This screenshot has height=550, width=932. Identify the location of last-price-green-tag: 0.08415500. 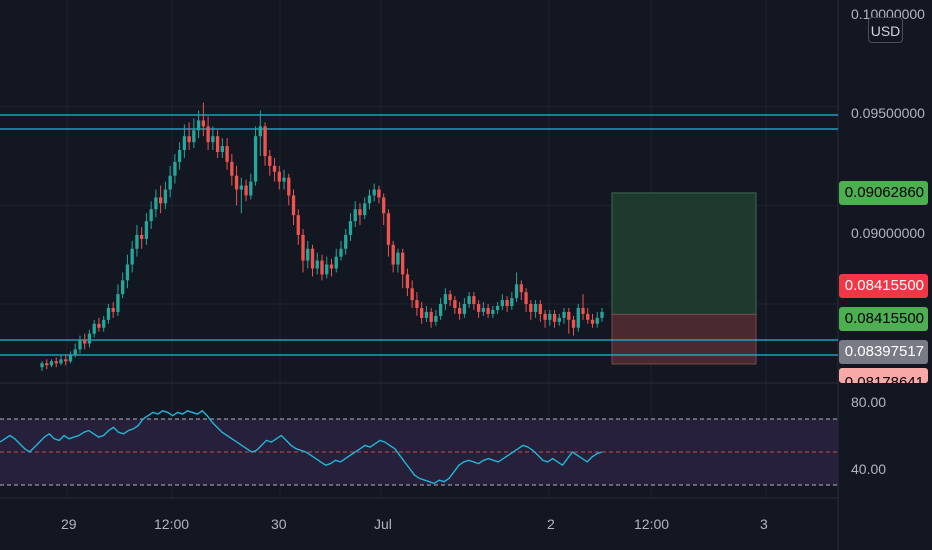
(883, 319).